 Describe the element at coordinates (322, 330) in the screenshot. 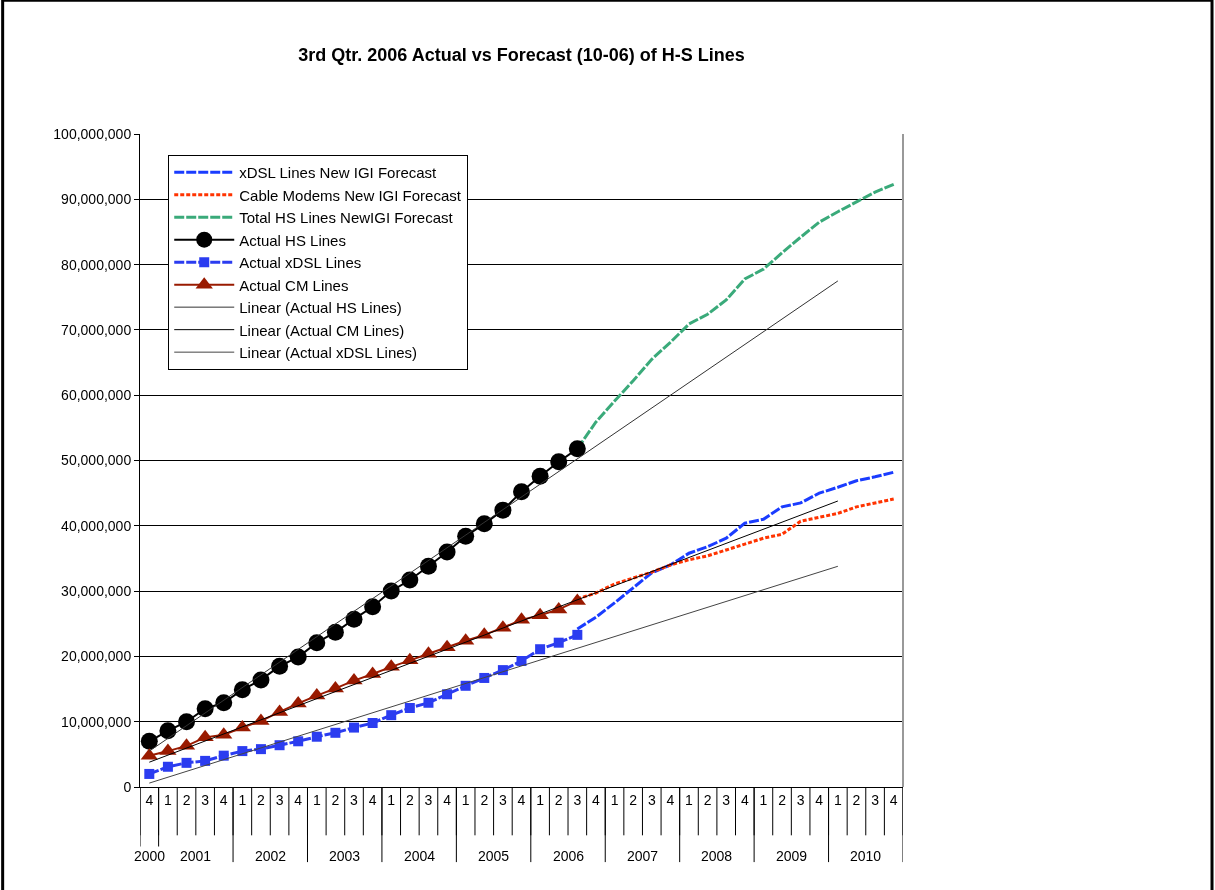

I see `legend-label: Linear (Actual CM Lines)` at that location.